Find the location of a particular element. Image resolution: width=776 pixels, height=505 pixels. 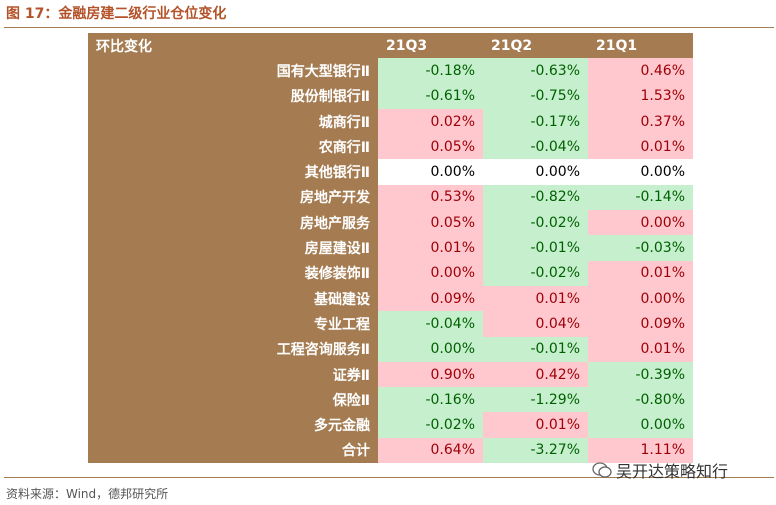

row-label: 保险Ⅱ is located at coordinates (233, 400).